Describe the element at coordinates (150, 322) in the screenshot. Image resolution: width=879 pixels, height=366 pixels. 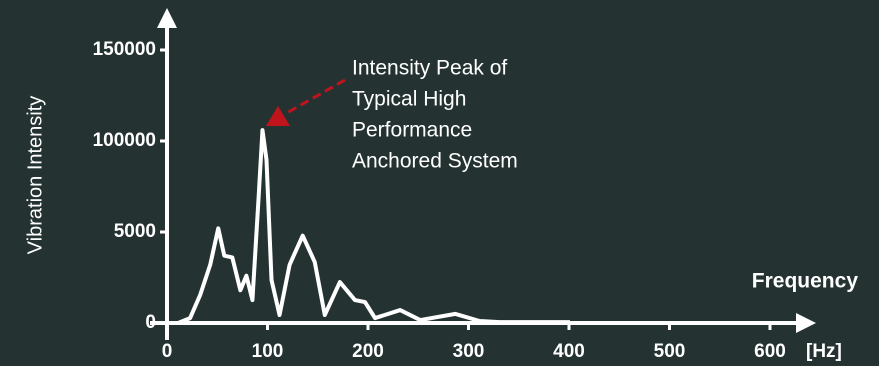
I see `y-tick-label: 0` at that location.